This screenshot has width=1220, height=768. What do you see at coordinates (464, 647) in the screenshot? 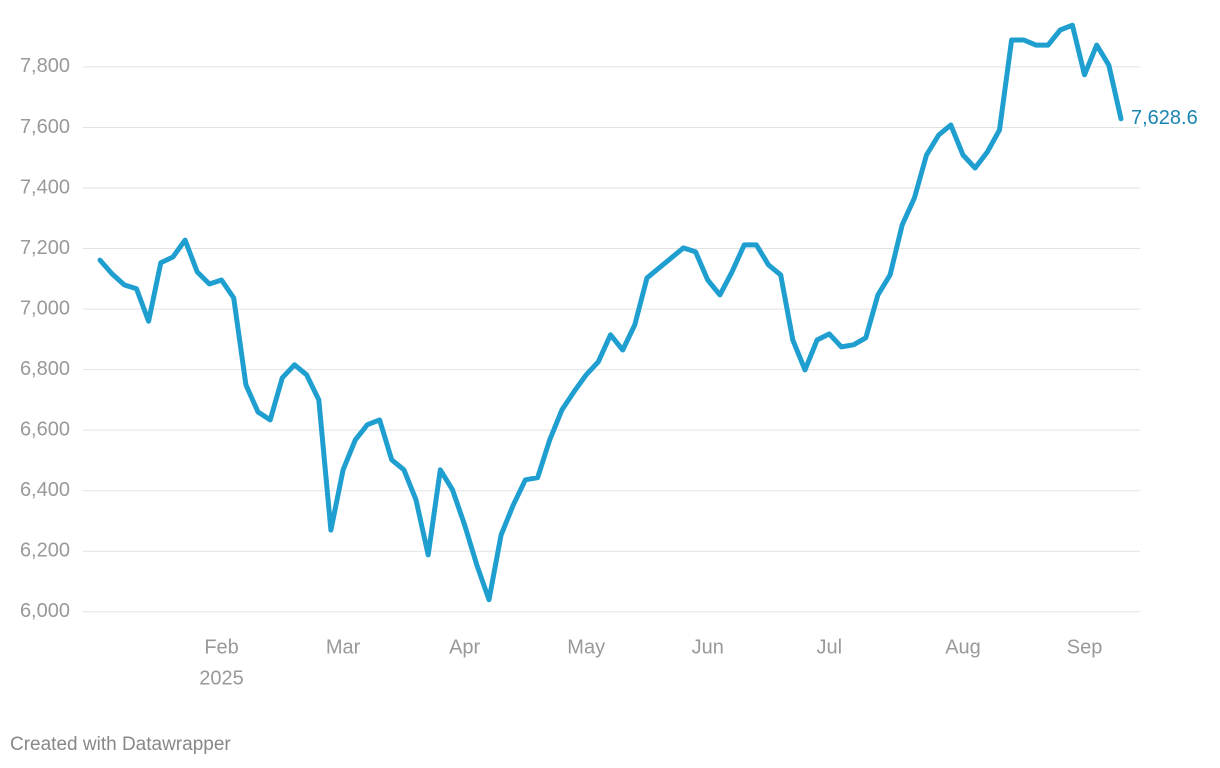
I see `x-tick-label: Apr` at bounding box center [464, 647].